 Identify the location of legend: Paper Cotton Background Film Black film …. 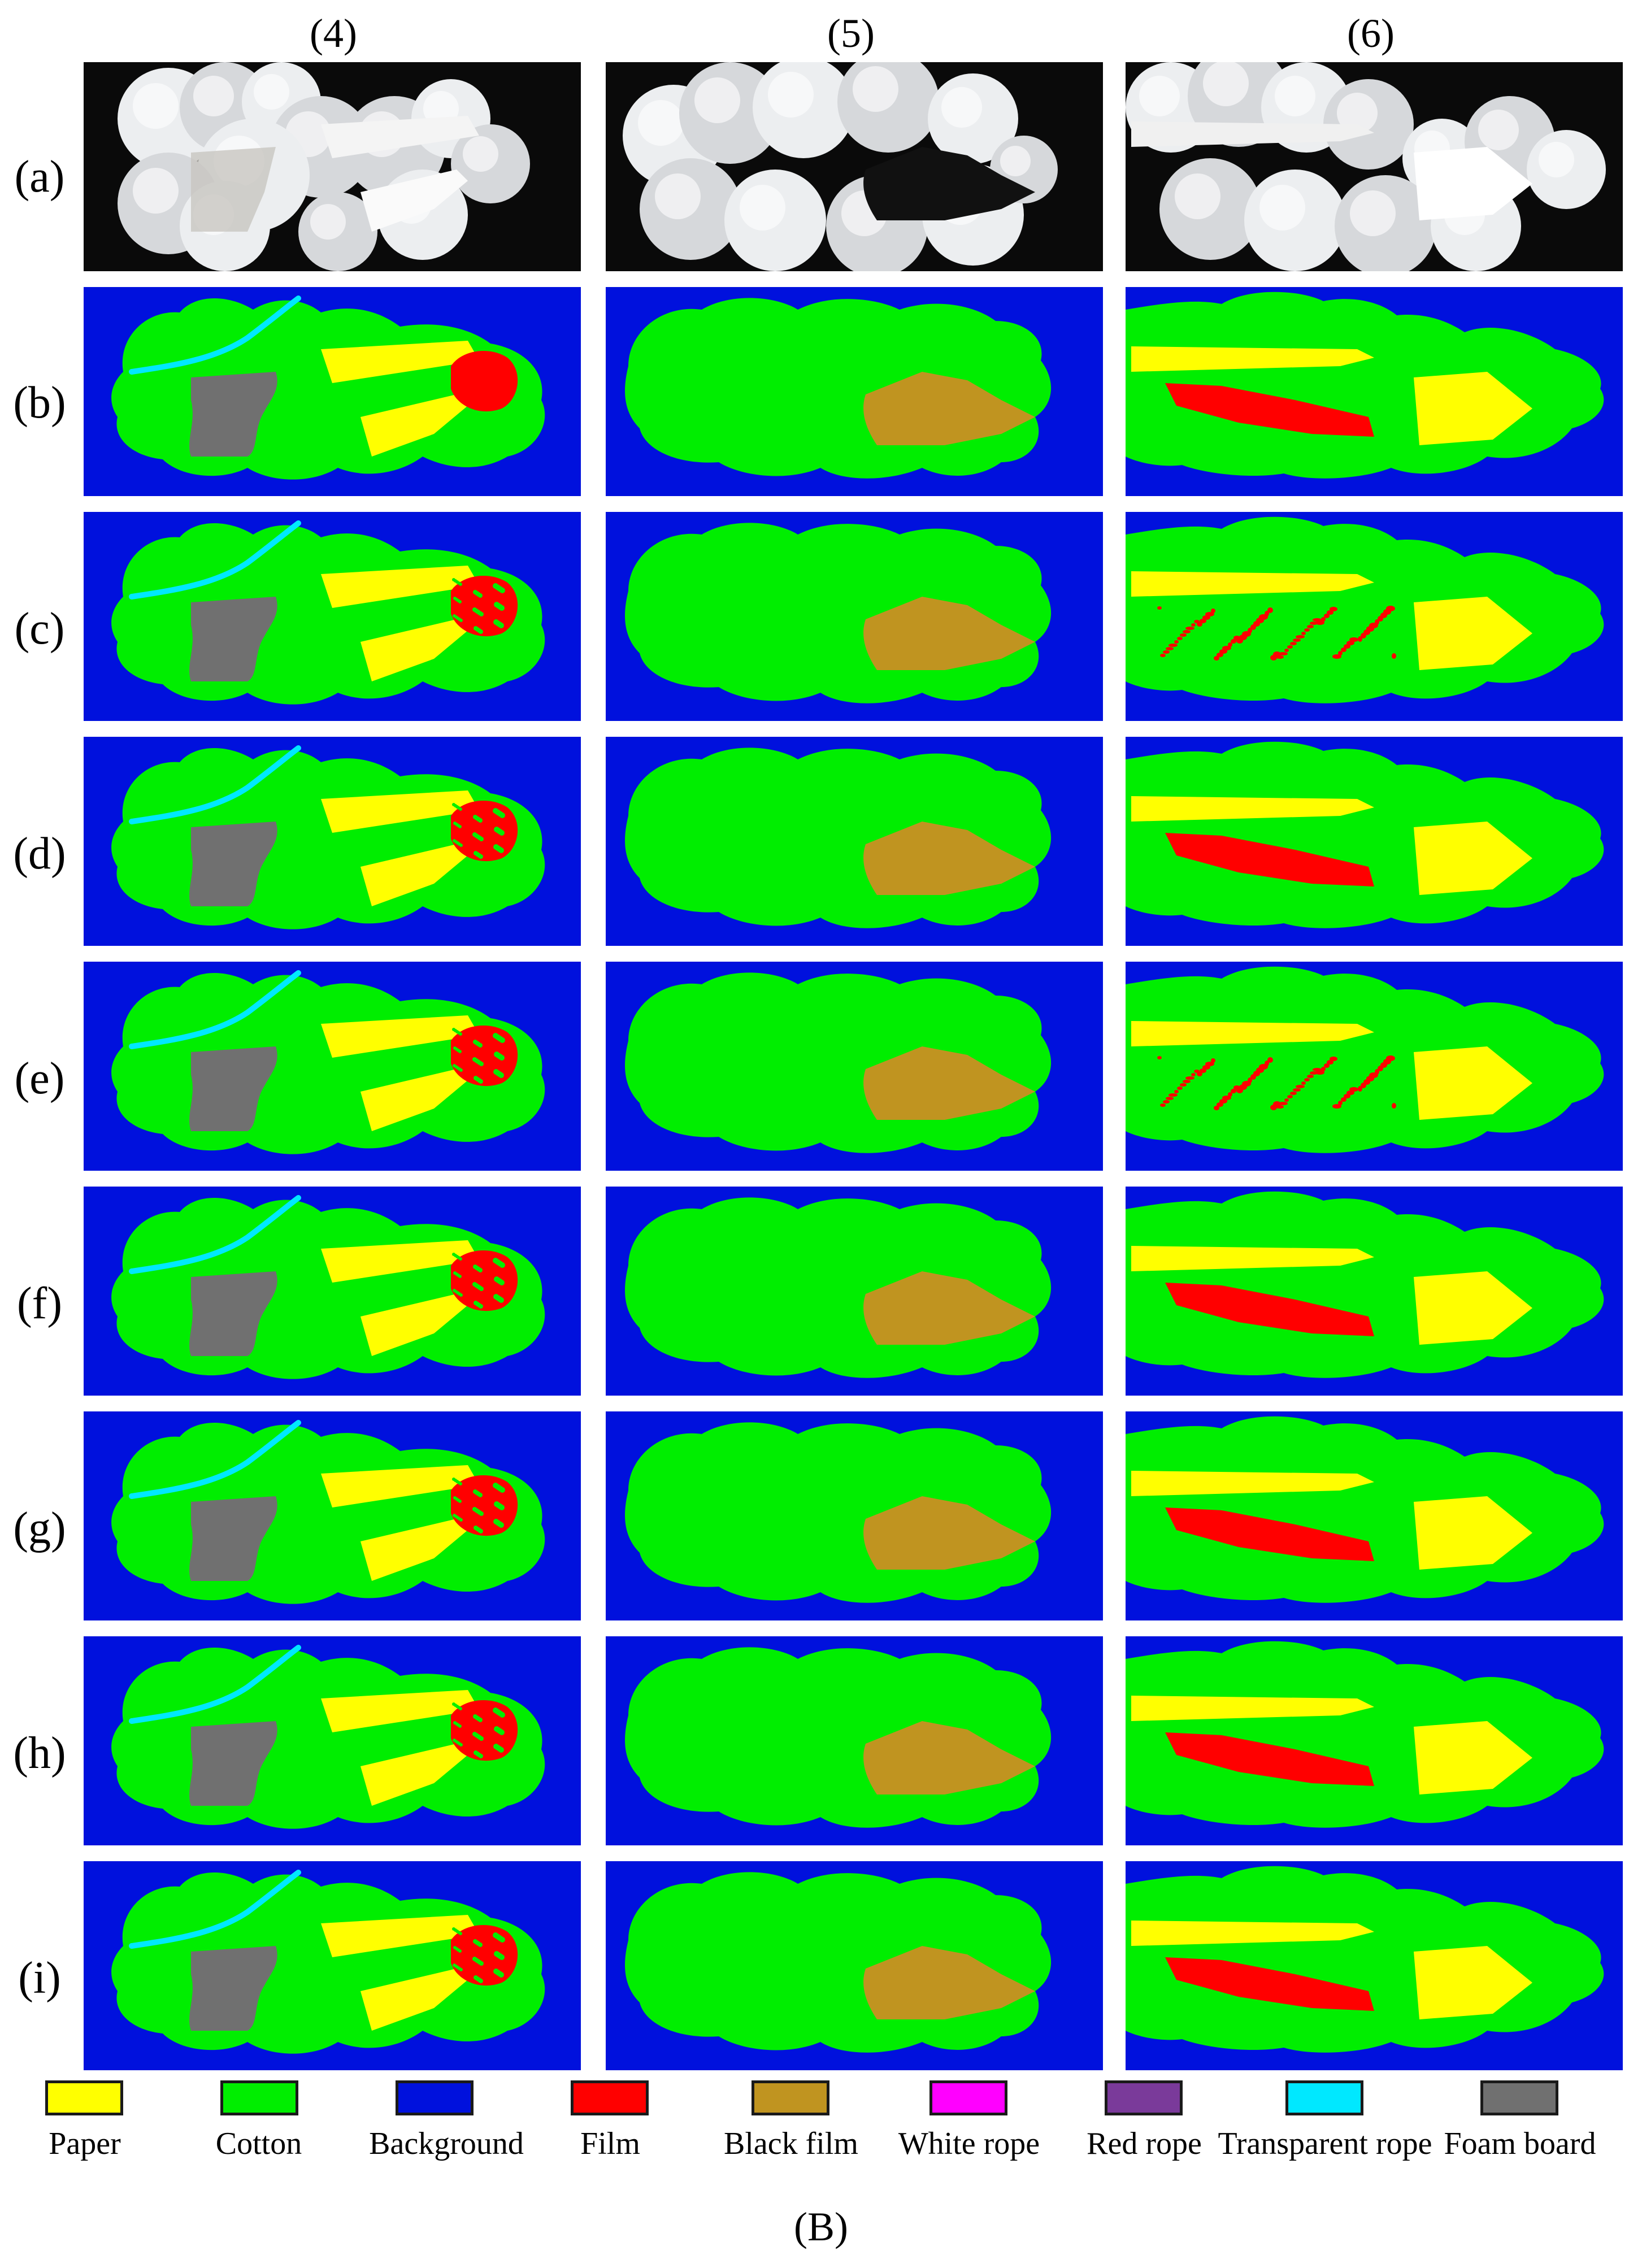
(821, 2122).